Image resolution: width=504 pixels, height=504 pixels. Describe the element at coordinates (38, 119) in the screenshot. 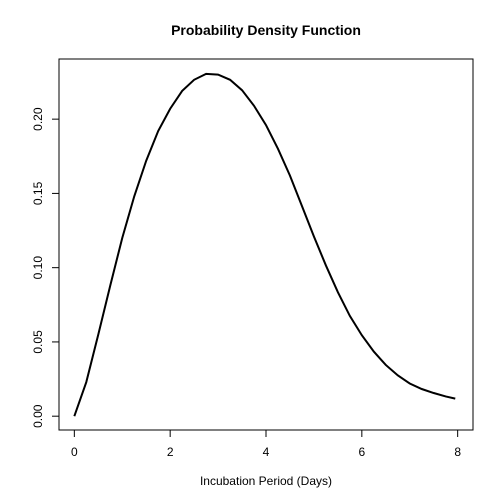

I see `y-tick-label: 0.20` at that location.